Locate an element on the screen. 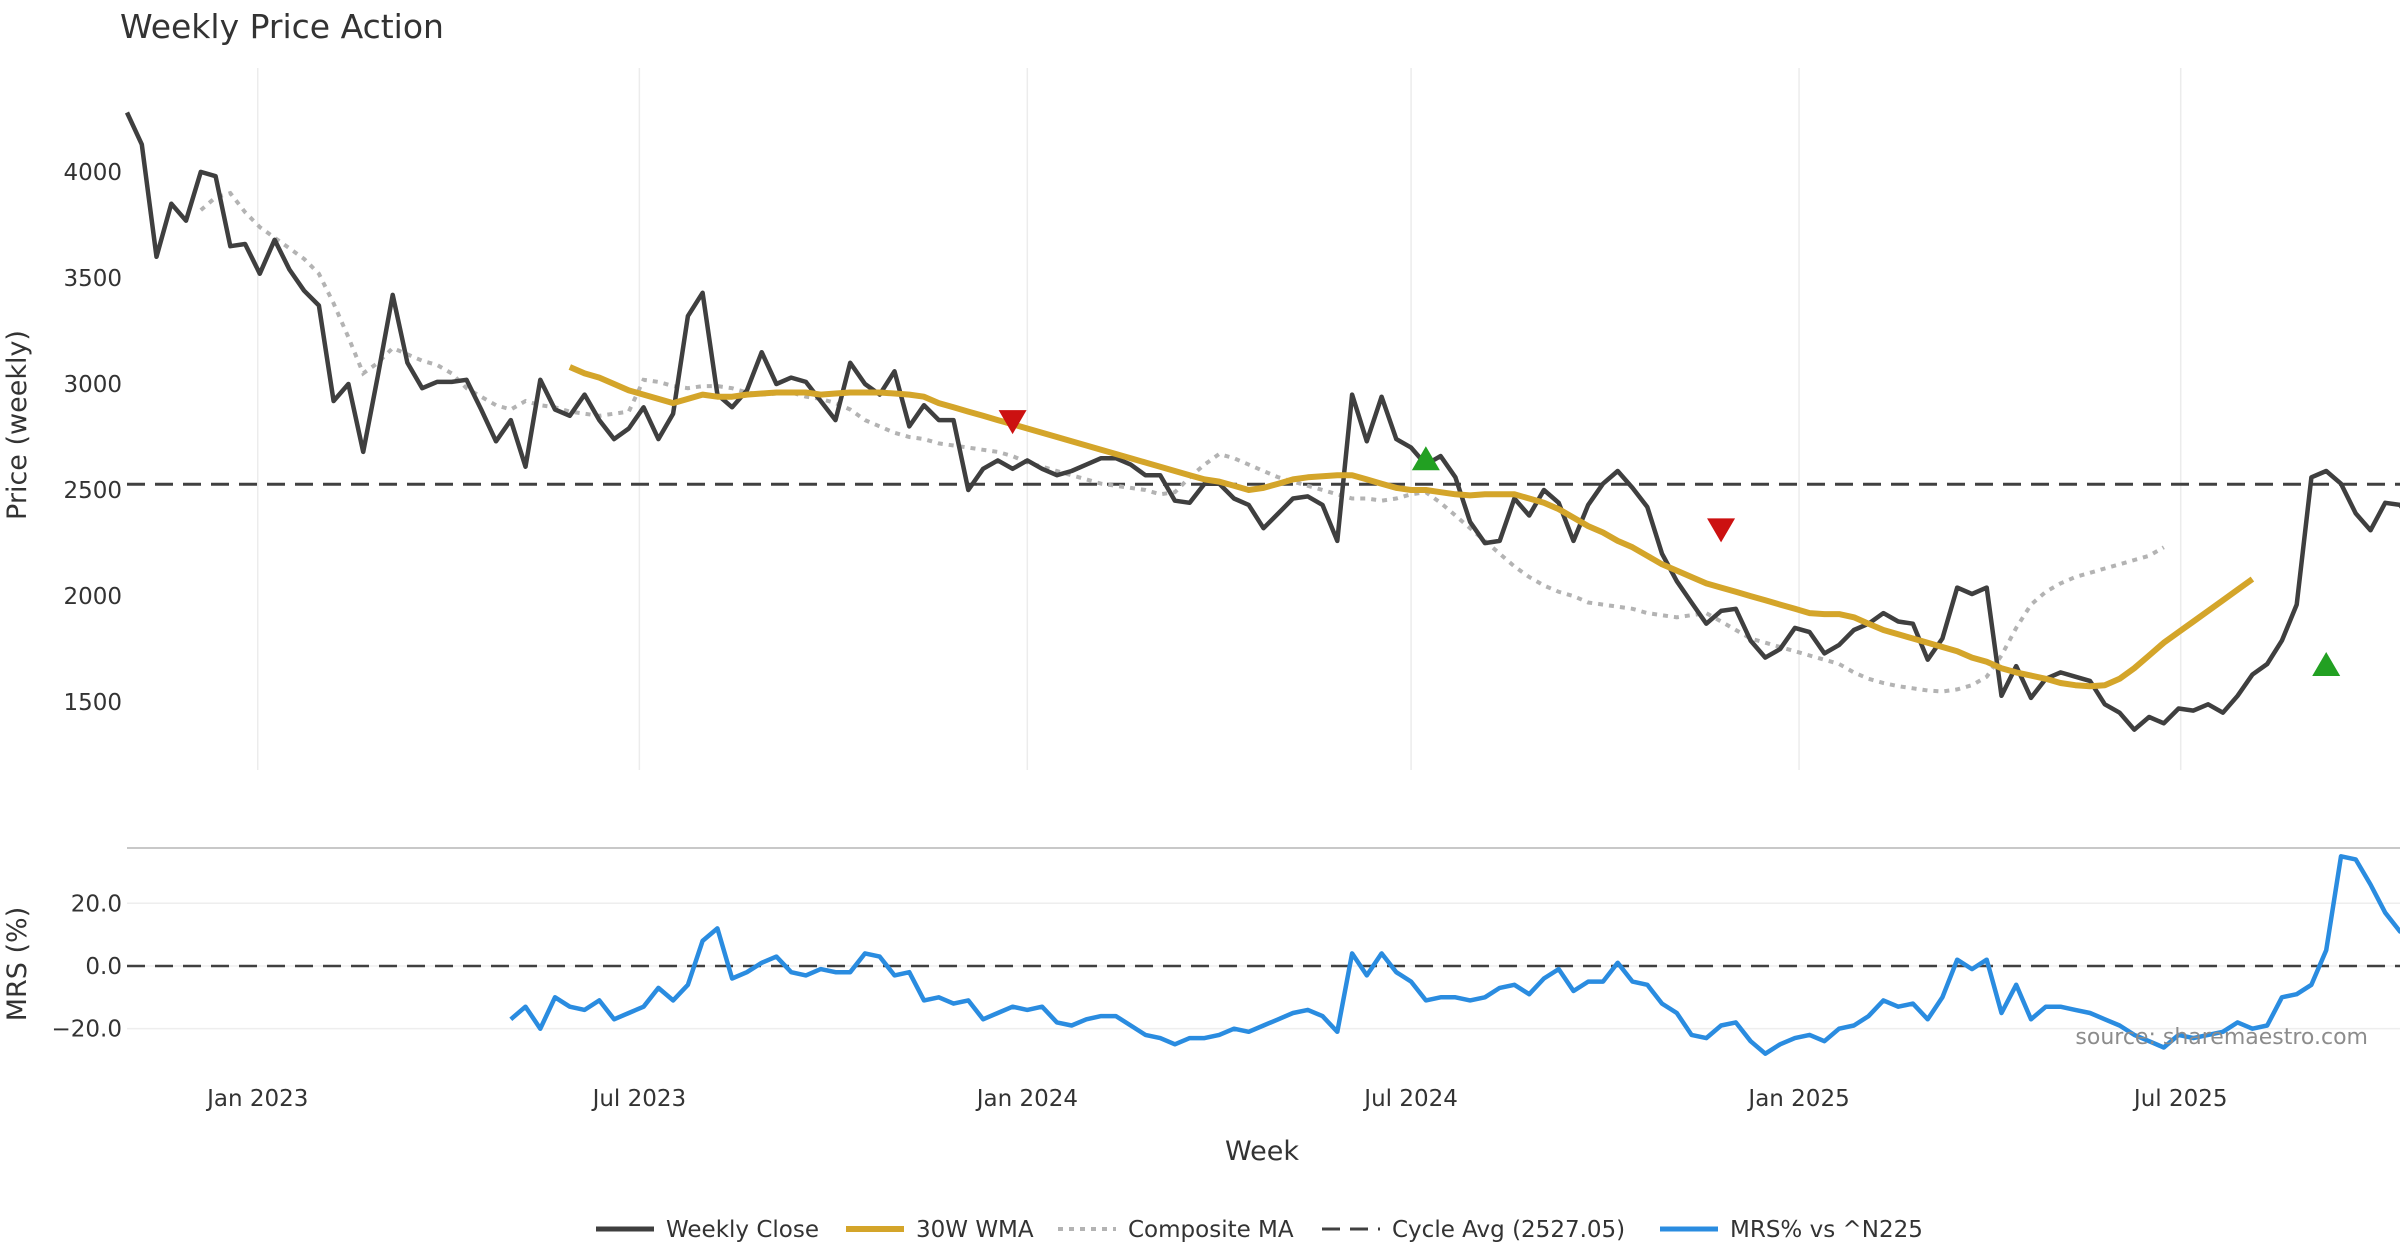 This screenshot has height=1260, width=2400. x-tick-label: Jan 2024 is located at coordinates (1026, 1099).